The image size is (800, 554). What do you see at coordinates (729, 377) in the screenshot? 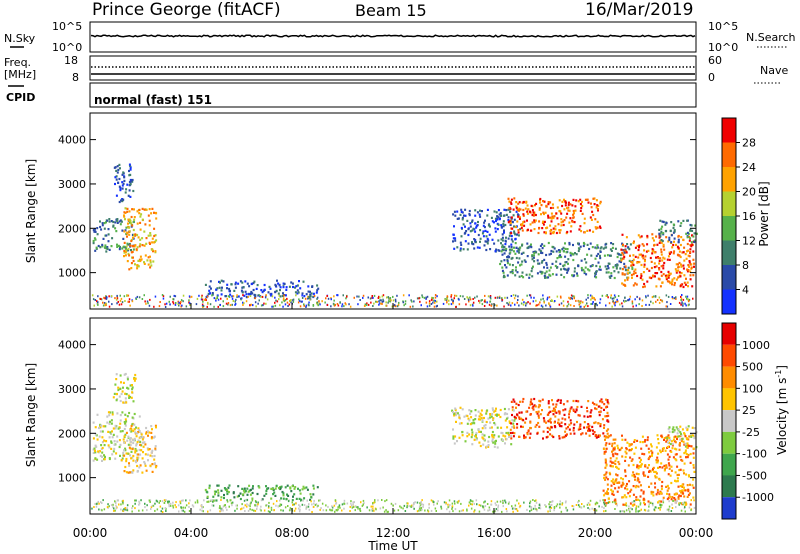
I see `colorbar-segment` at bounding box center [729, 377].